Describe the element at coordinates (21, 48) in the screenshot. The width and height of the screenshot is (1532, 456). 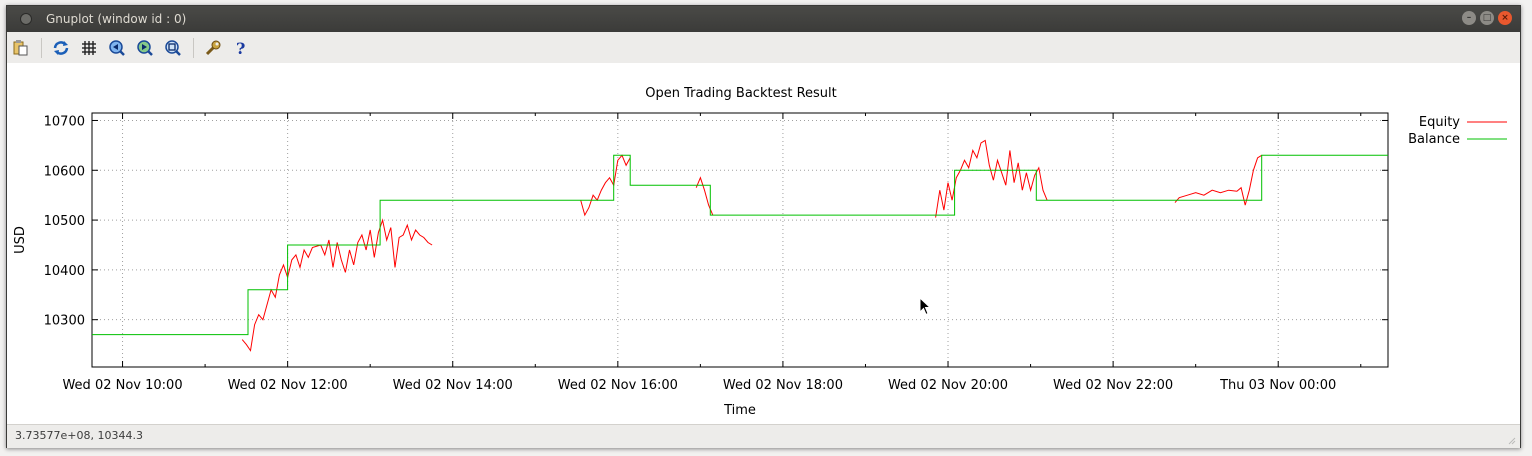
I see `copy-clipboard-icon` at that location.